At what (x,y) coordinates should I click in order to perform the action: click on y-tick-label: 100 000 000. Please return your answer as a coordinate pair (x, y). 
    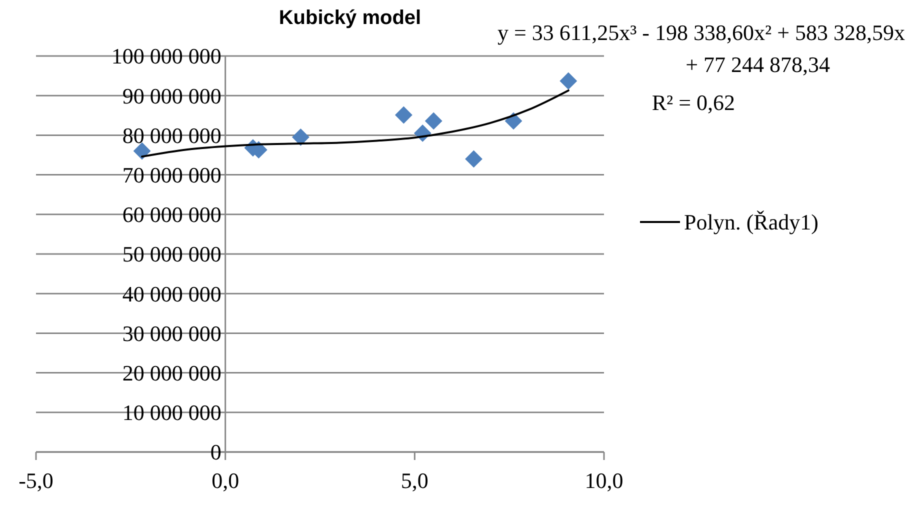
    Looking at the image, I should click on (166, 56).